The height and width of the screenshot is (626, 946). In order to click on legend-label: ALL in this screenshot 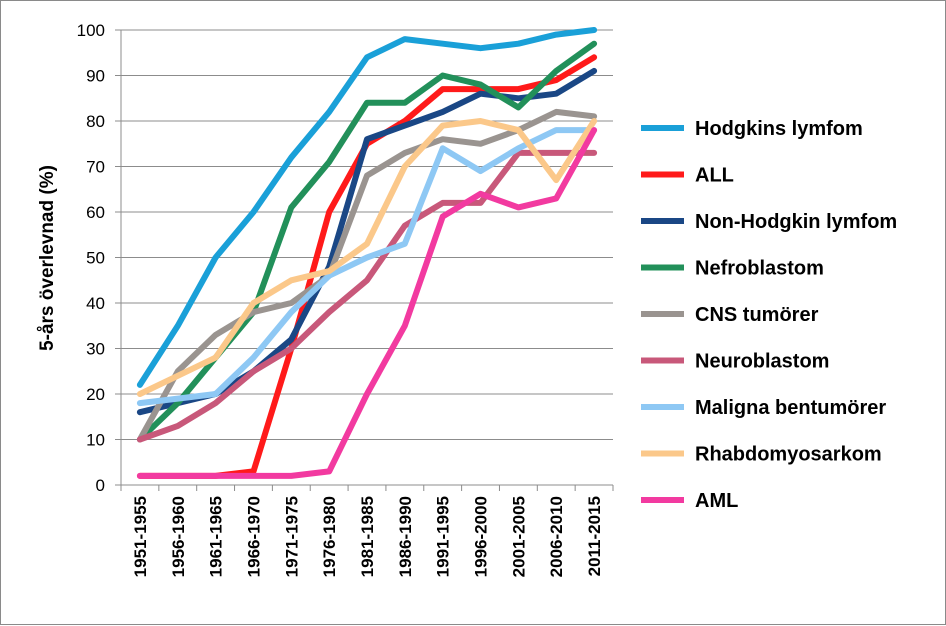, I will do `click(714, 176)`.